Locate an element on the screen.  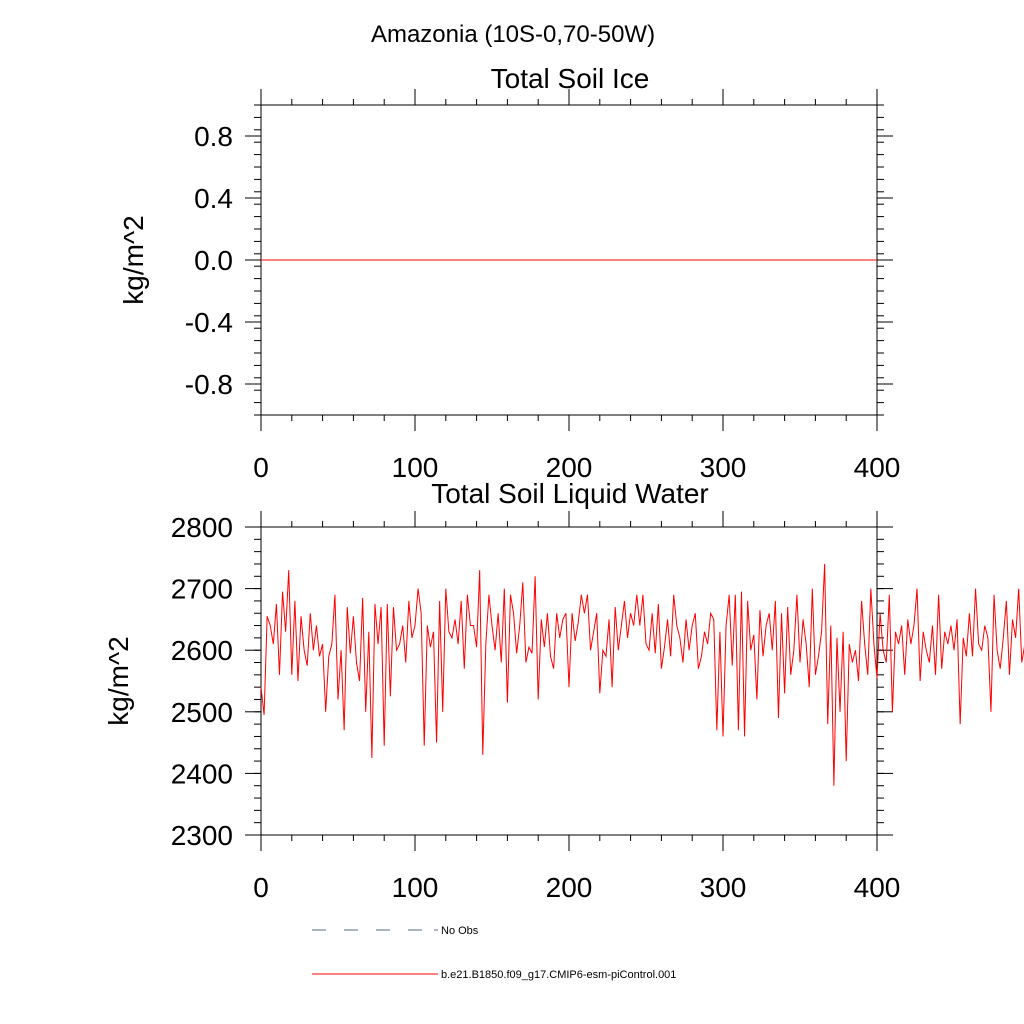
y-tick-label: 2300 is located at coordinates (202, 835).